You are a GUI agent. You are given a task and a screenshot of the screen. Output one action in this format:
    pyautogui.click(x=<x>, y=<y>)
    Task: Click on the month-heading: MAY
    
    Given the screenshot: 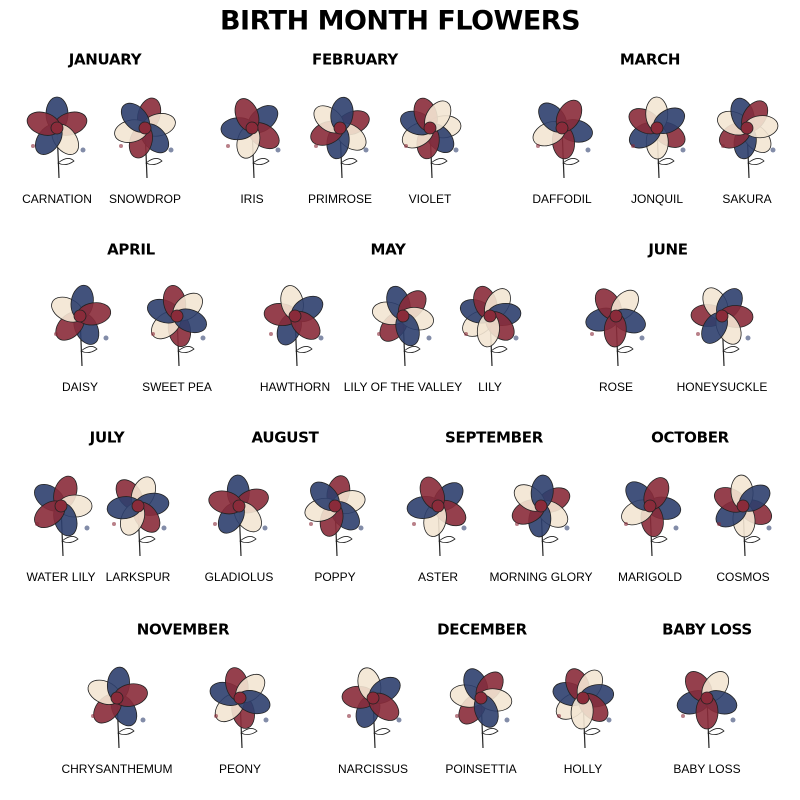 What is the action you would take?
    pyautogui.click(x=388, y=250)
    